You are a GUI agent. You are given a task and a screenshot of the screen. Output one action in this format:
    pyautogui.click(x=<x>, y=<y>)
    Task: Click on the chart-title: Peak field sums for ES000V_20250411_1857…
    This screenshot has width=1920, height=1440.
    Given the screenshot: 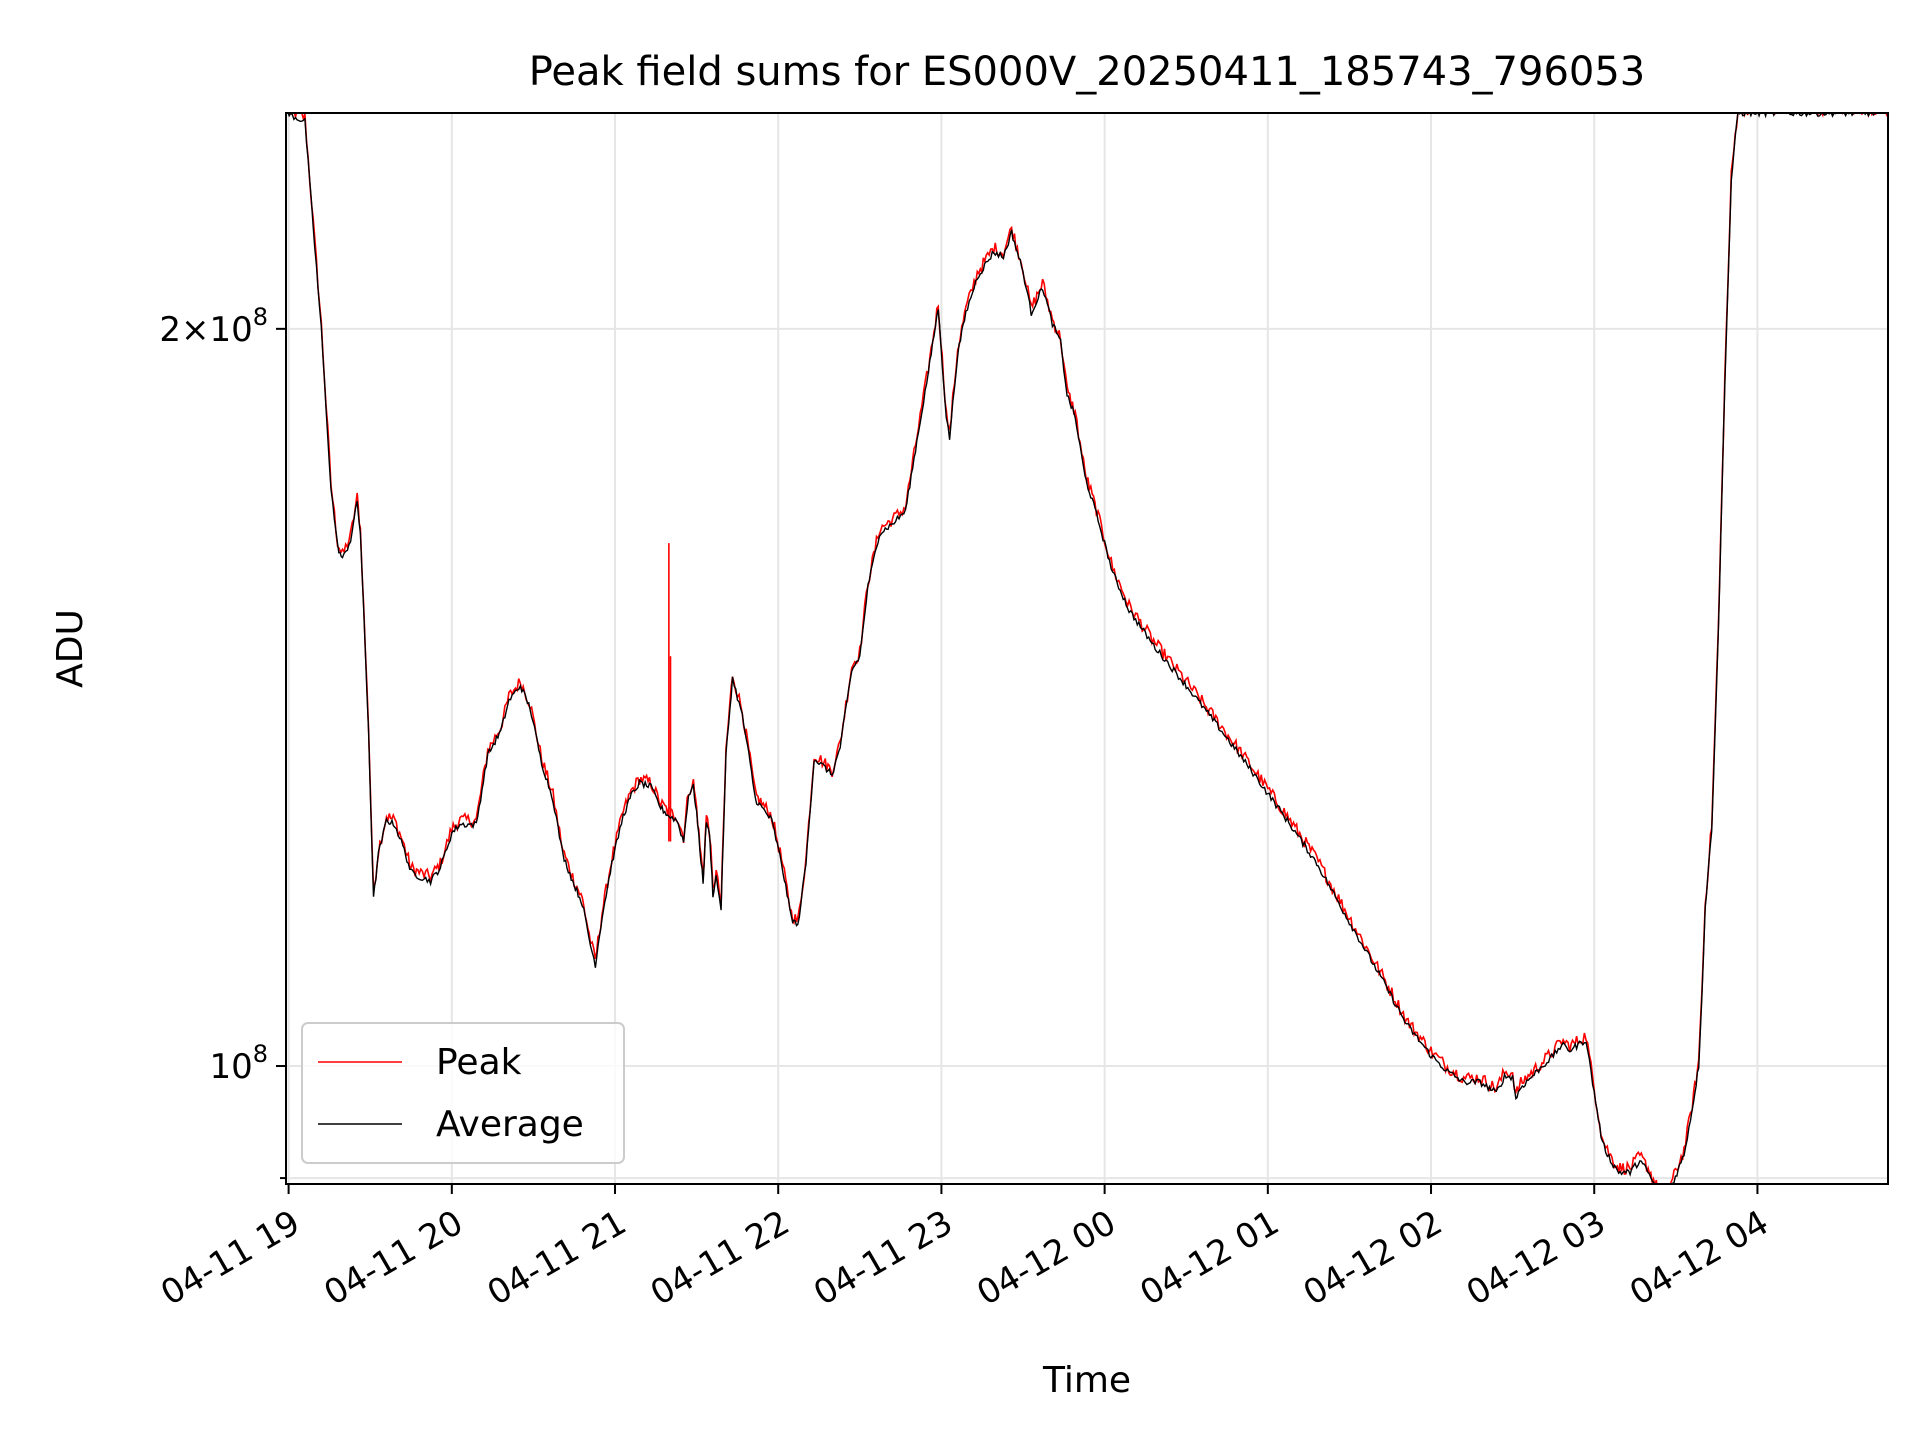 What is the action you would take?
    pyautogui.click(x=1087, y=72)
    